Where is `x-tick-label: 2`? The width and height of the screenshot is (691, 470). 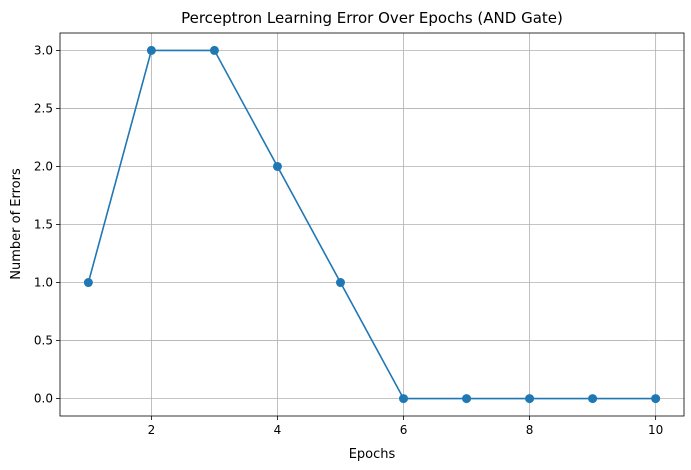 x-tick-label: 2 is located at coordinates (152, 430).